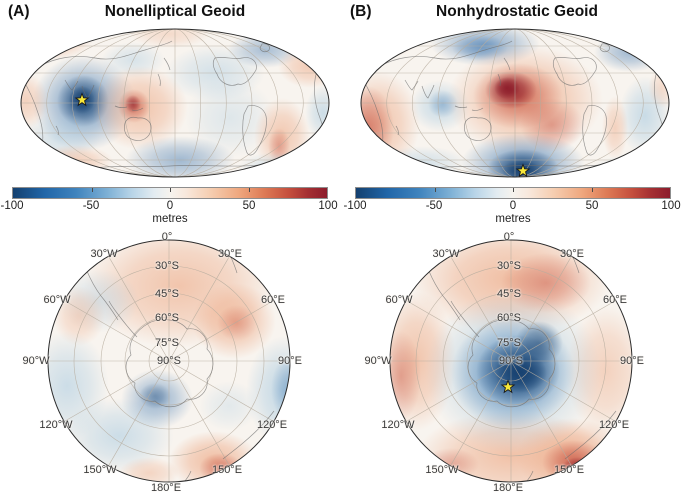  I want to click on colorbar-a-unit: metres, so click(170, 219).